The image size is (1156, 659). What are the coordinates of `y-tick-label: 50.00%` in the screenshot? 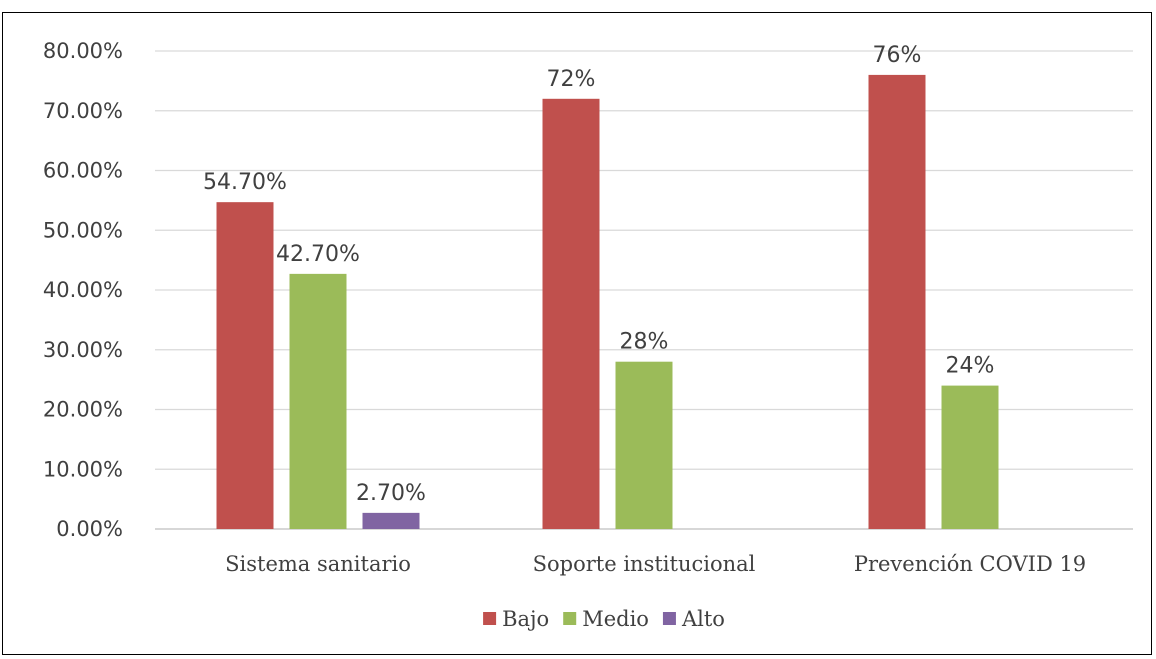 It's located at (83, 230).